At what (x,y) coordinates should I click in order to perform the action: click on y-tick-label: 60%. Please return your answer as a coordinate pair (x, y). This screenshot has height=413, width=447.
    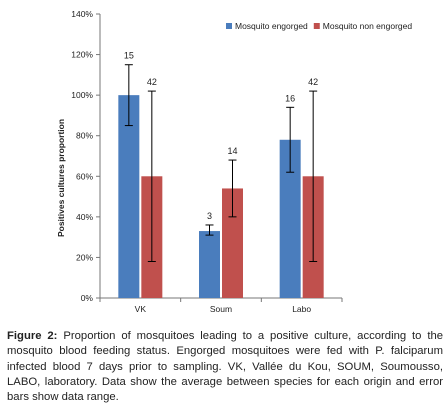
    Looking at the image, I should click on (84, 176).